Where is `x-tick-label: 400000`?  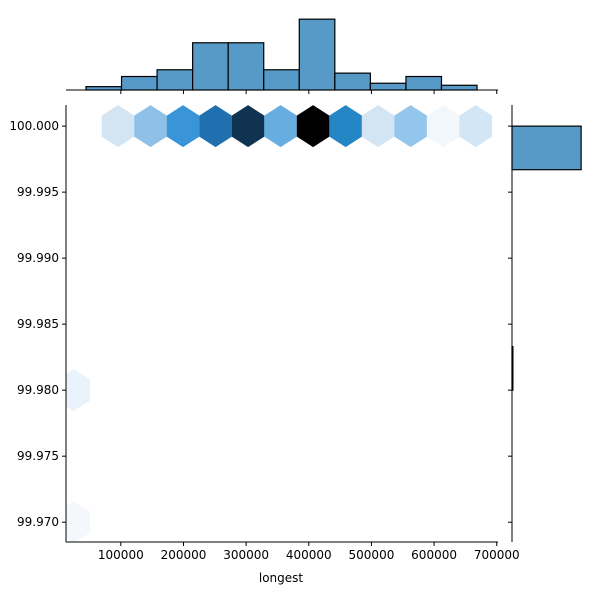 x-tick-label: 400000 is located at coordinates (309, 555).